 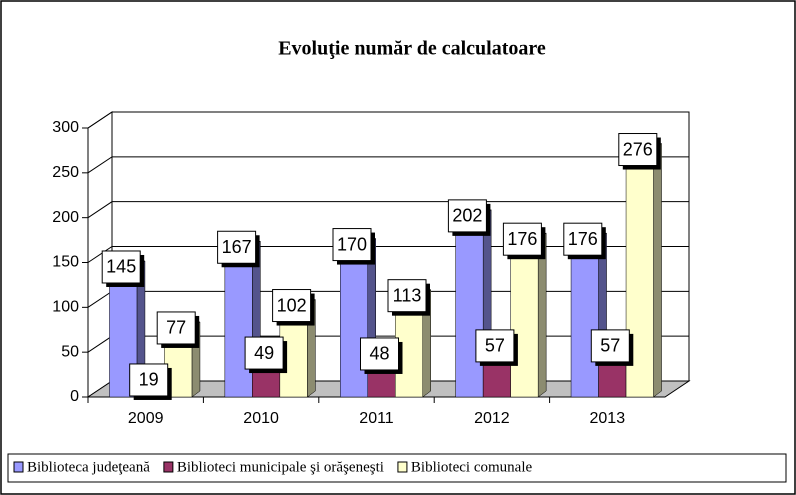 I want to click on bar-side, so click(x=657, y=270).